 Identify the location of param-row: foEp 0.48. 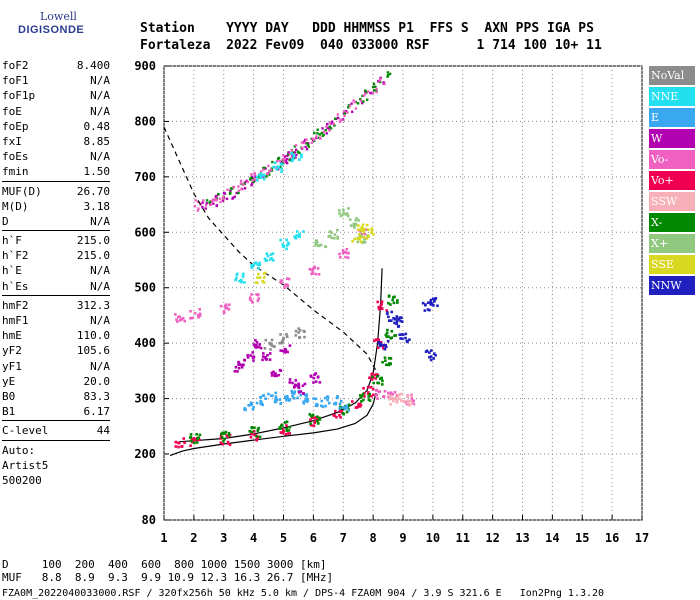
(56, 126).